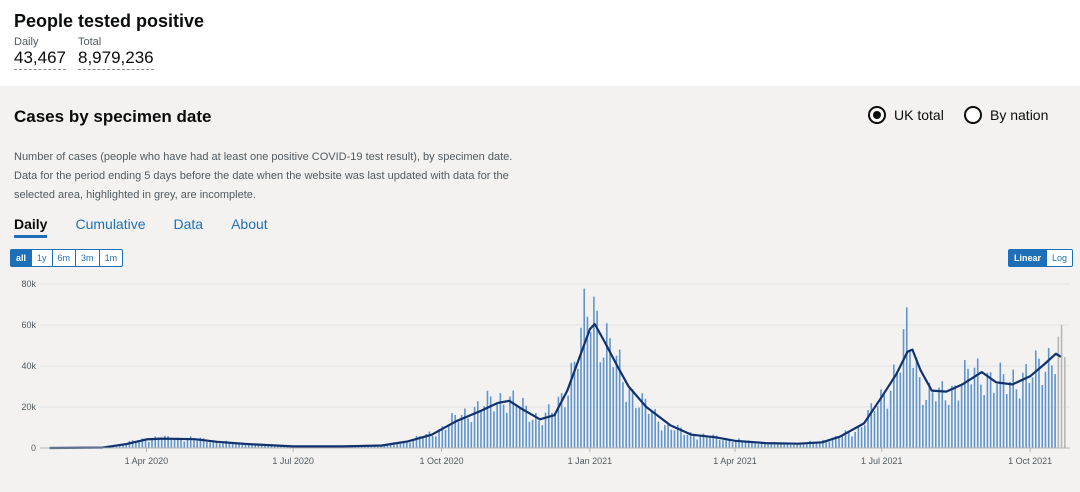  I want to click on total-metric: Total 8,979,236, so click(116, 53).